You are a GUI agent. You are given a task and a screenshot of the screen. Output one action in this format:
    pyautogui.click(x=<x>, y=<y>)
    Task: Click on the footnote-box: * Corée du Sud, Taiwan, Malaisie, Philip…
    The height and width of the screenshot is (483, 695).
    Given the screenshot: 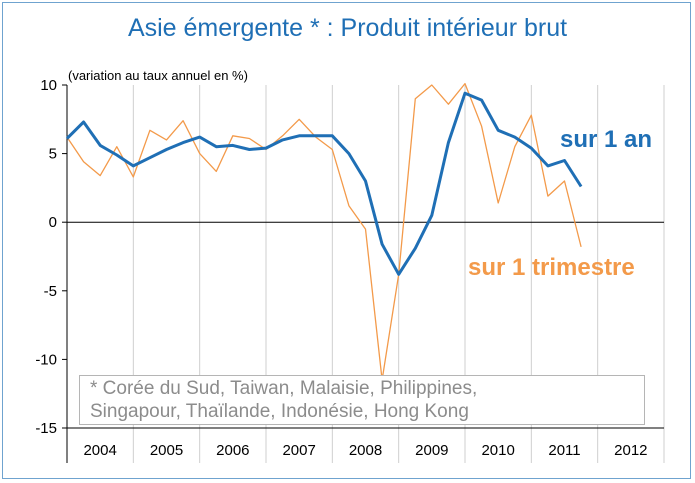 What is the action you would take?
    pyautogui.click(x=362, y=400)
    